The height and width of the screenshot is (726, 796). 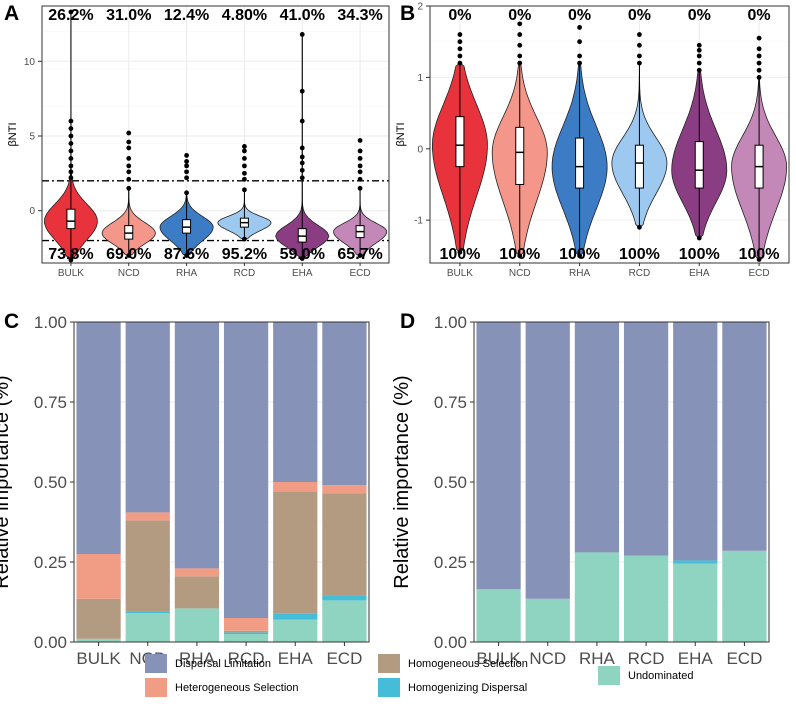 What do you see at coordinates (699, 165) in the screenshot?
I see `box-eha` at bounding box center [699, 165].